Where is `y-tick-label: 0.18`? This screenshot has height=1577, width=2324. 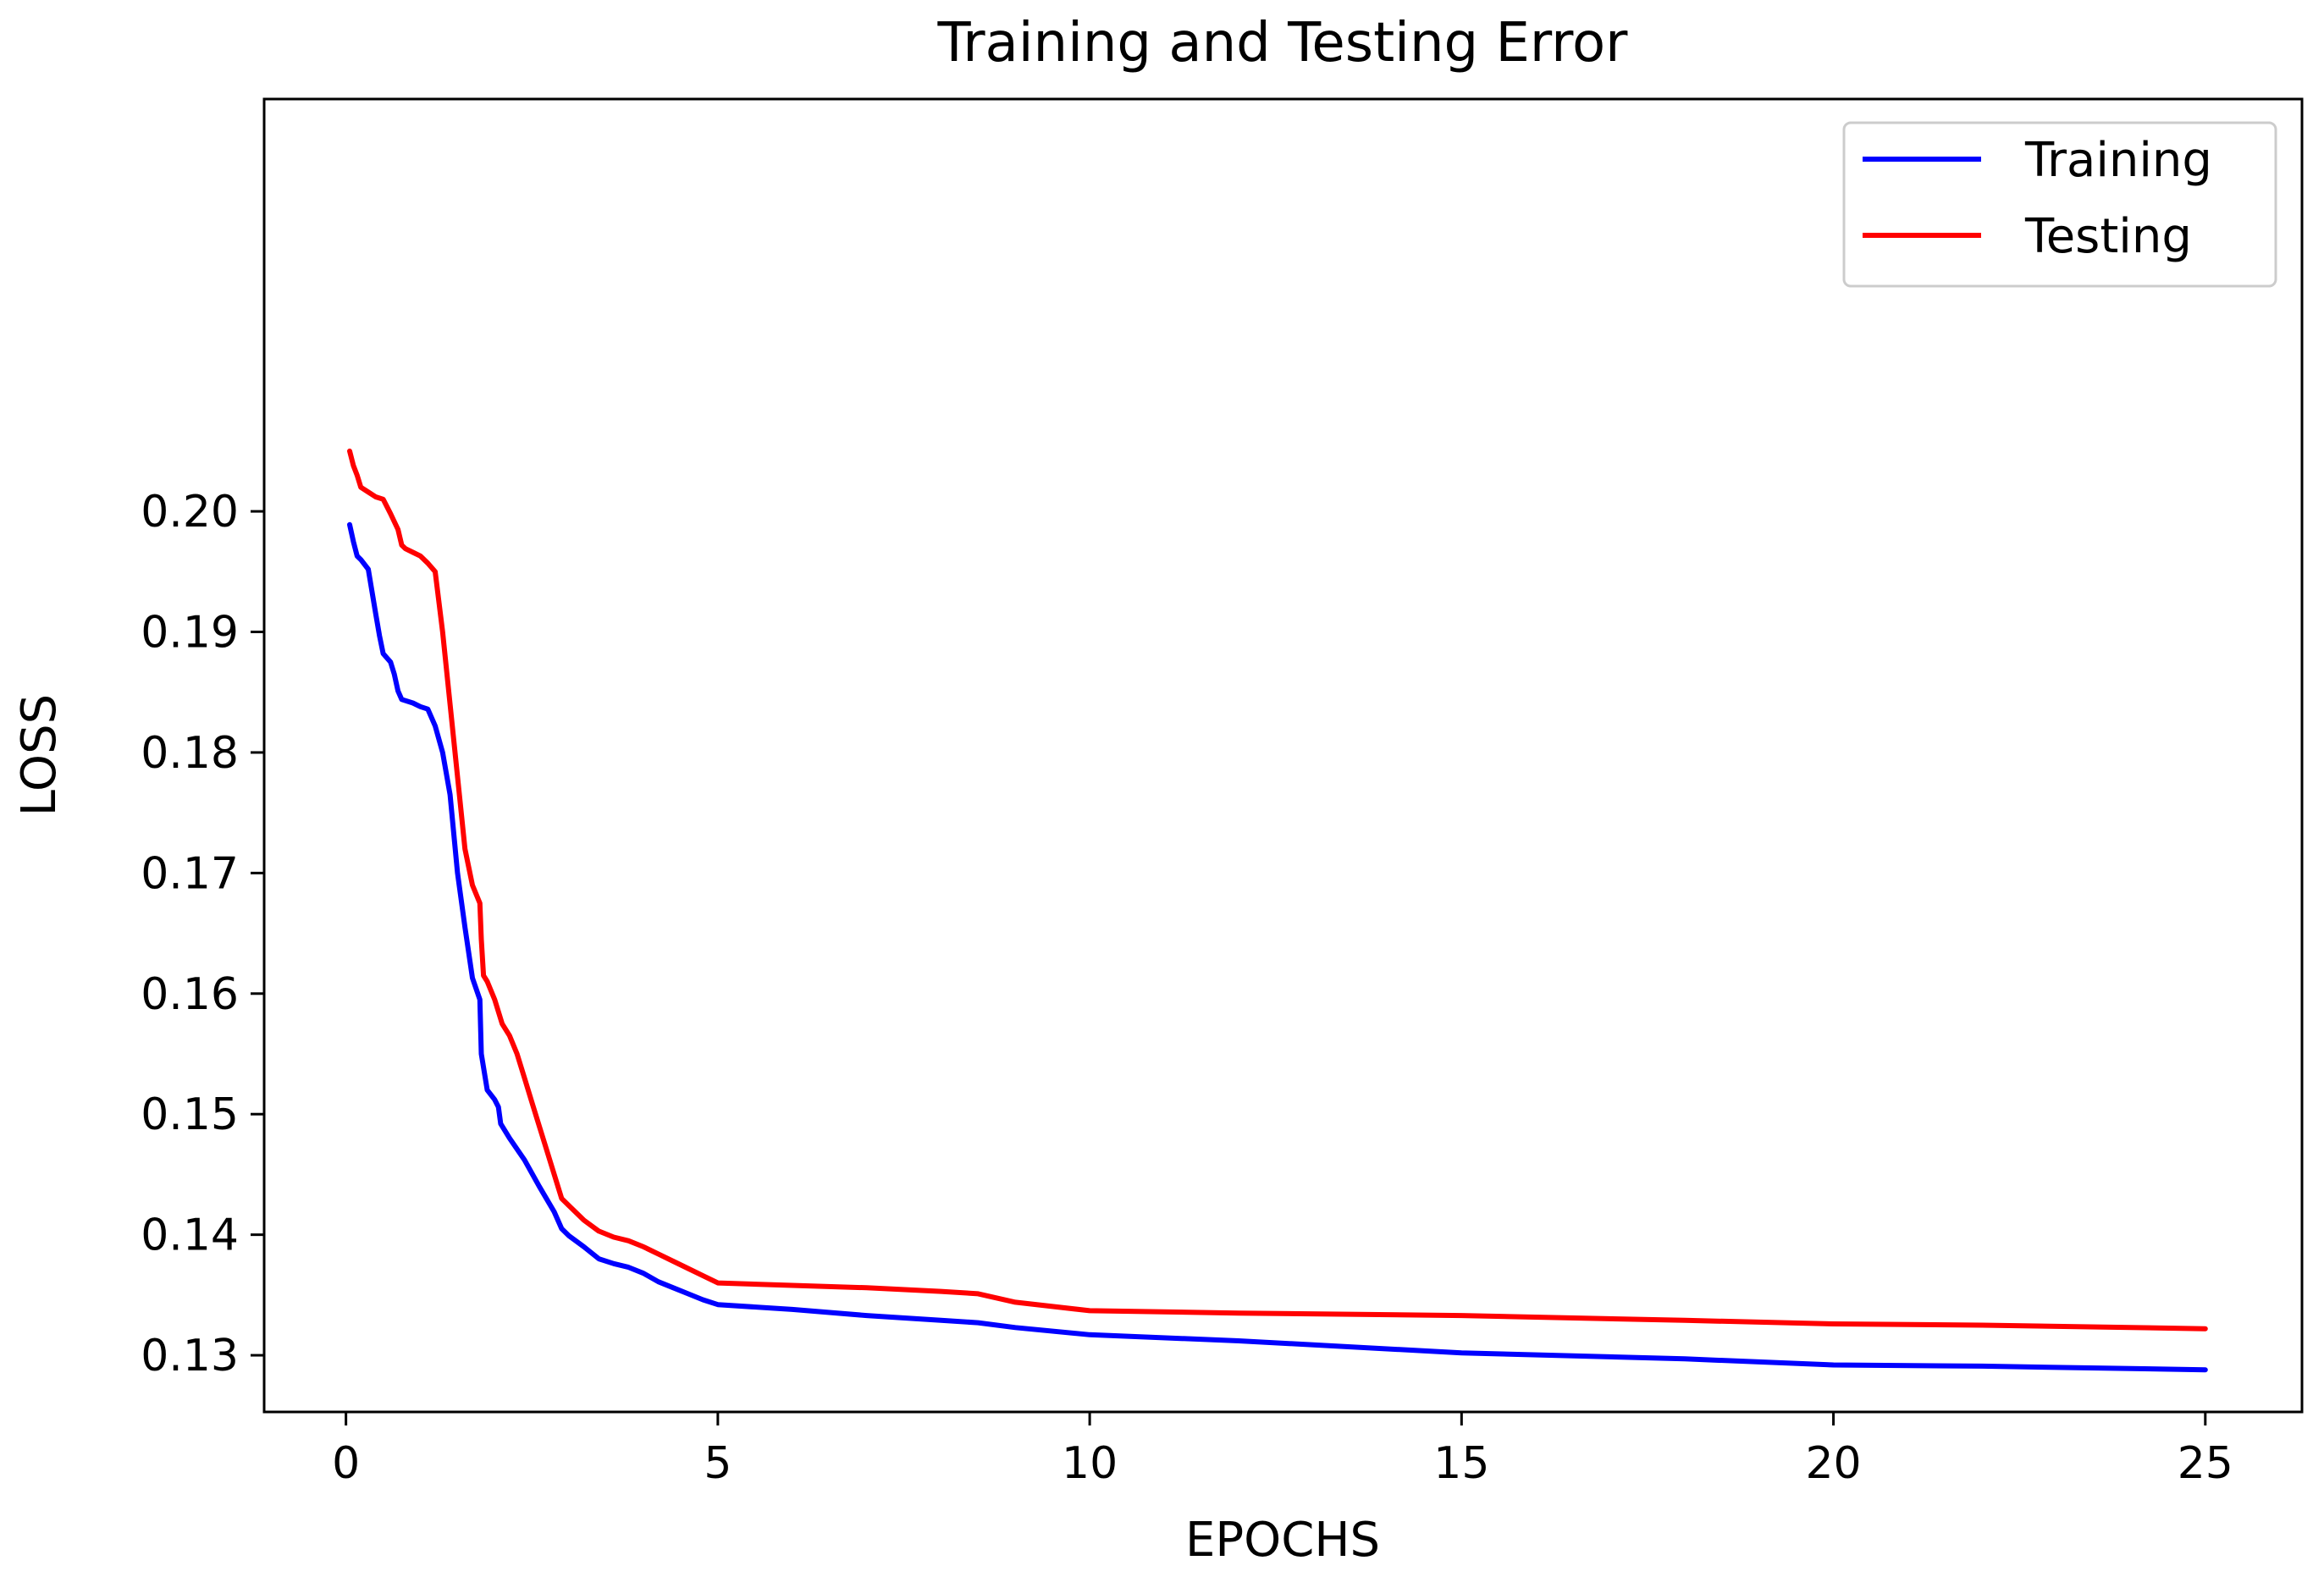
y-tick-label: 0.18 is located at coordinates (190, 753).